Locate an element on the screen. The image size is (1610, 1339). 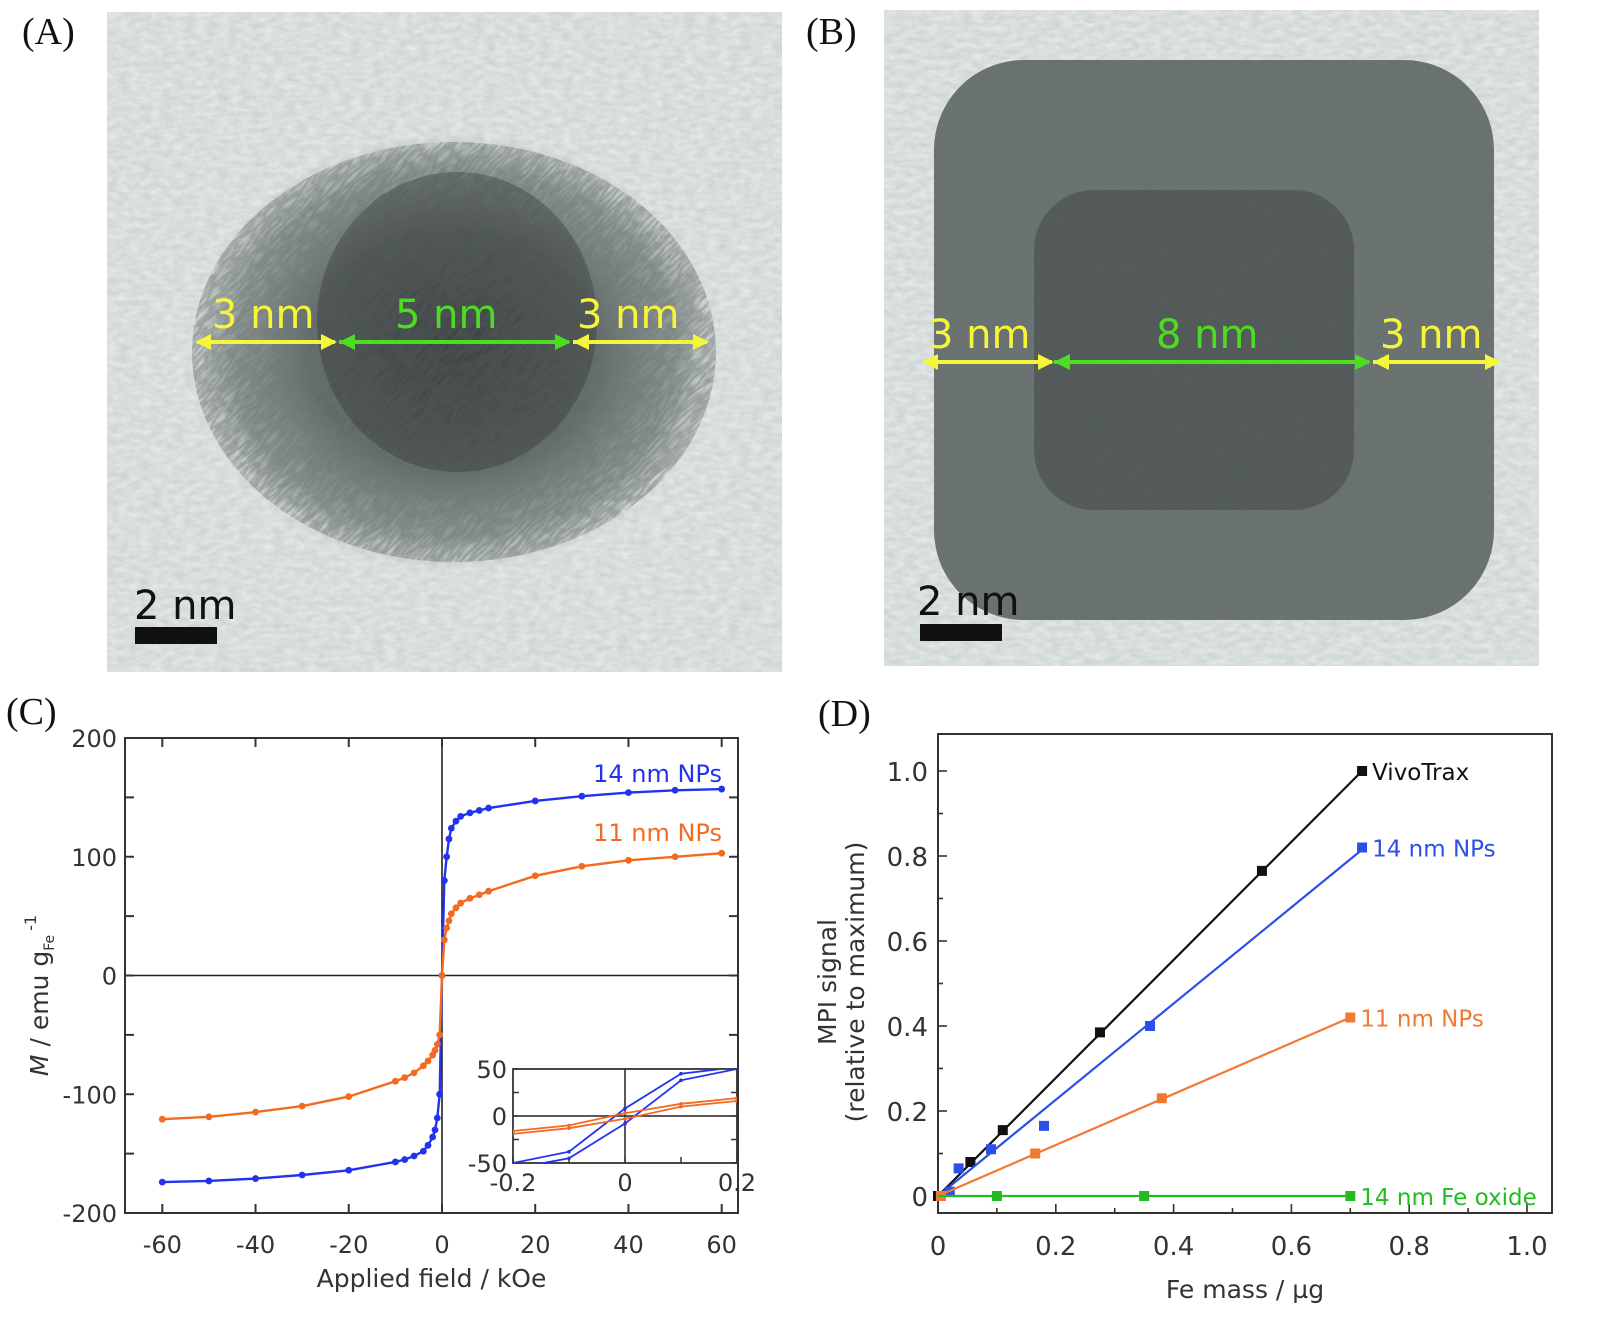
x-axis-label: Applied field / kOe is located at coordinates (432, 1278).